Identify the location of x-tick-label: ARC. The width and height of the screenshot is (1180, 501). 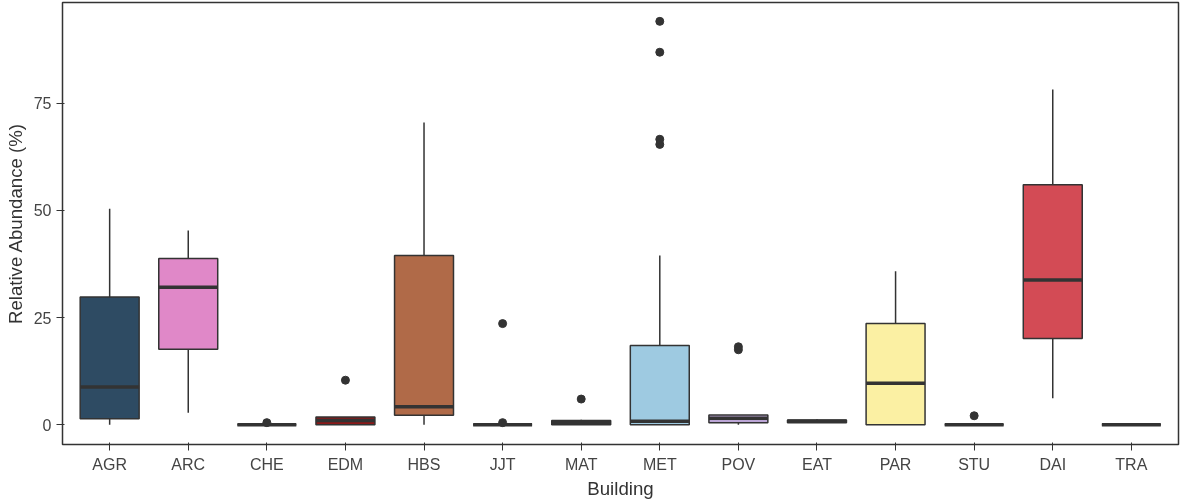
(188, 464).